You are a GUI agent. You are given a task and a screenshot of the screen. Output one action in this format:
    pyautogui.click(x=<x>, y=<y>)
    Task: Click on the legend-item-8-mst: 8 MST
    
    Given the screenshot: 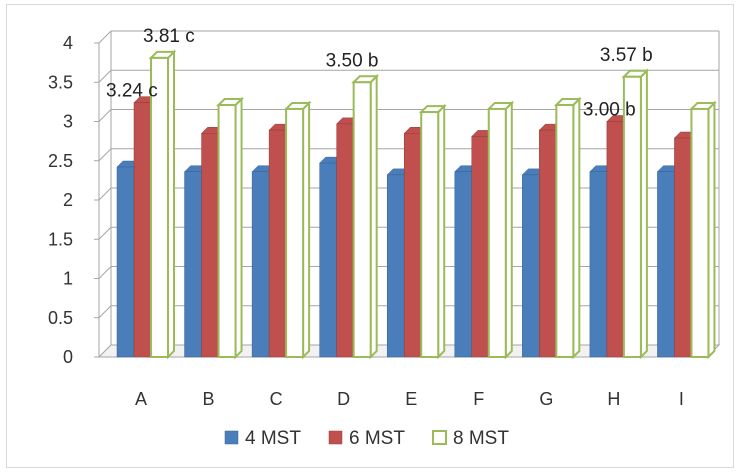 What is the action you would take?
    pyautogui.click(x=470, y=438)
    